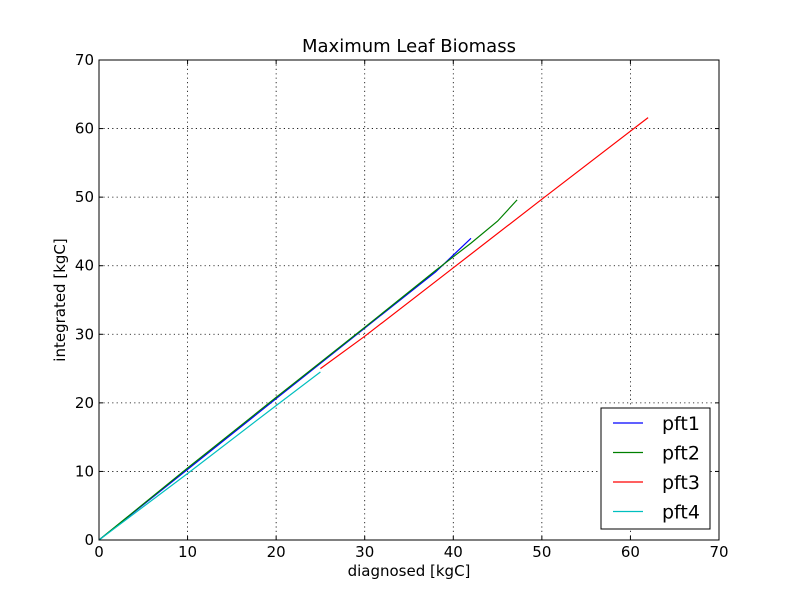 The width and height of the screenshot is (800, 600). Describe the element at coordinates (681, 483) in the screenshot. I see `legend-label-pft3: pft3` at that location.